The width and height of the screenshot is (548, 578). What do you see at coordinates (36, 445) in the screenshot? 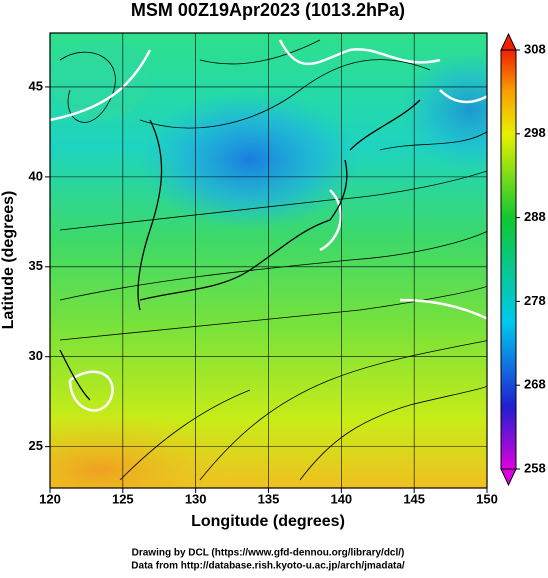
I see `y-tick-label: 25` at bounding box center [36, 445].